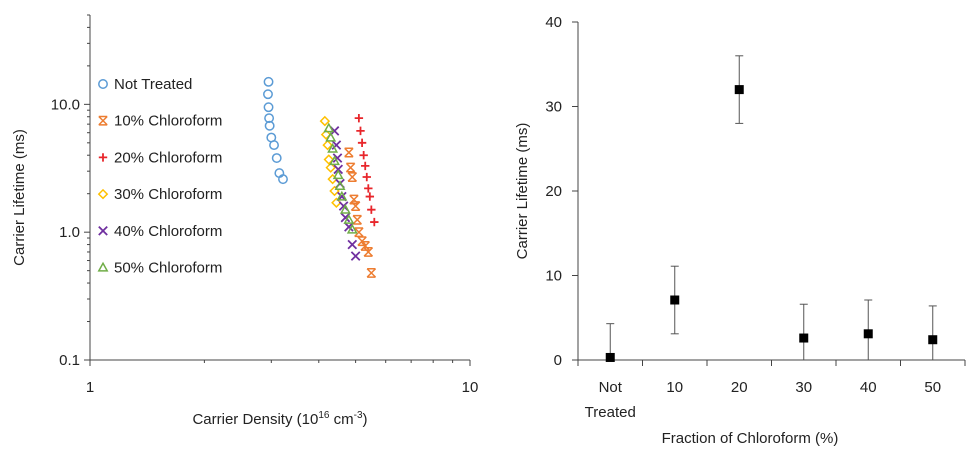 Image resolution: width=971 pixels, height=451 pixels. What do you see at coordinates (750, 438) in the screenshot?
I see `x-axis-title: Fraction of Chloroform (%)` at bounding box center [750, 438].